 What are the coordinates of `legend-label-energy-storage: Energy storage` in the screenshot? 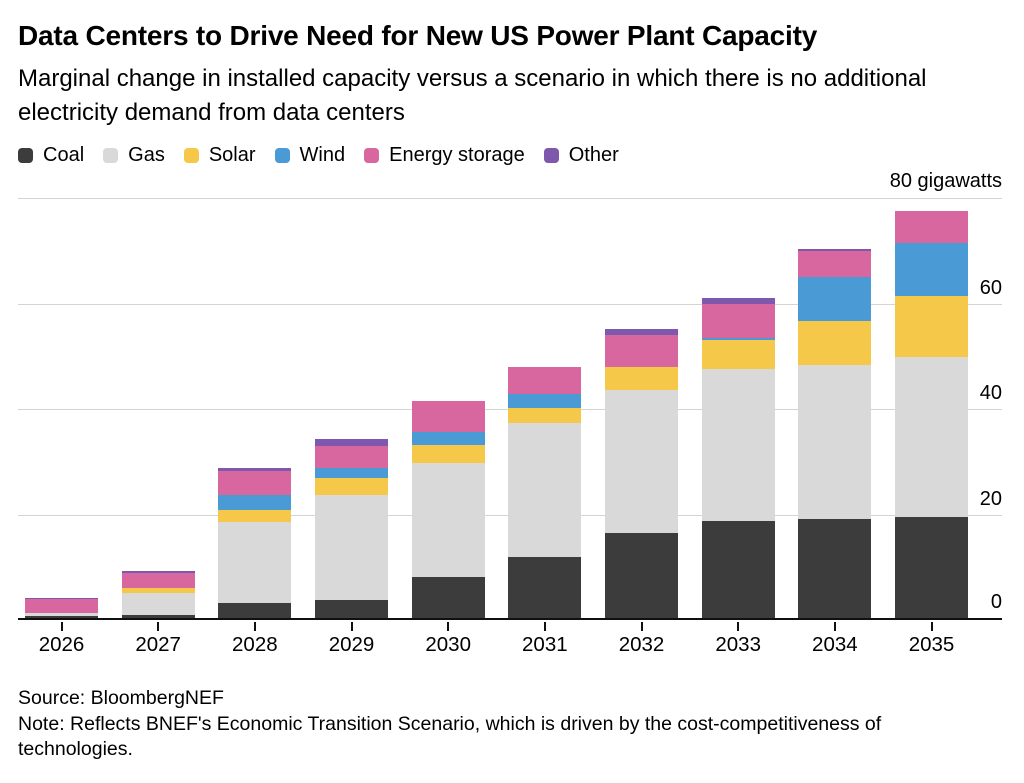 It's located at (457, 155).